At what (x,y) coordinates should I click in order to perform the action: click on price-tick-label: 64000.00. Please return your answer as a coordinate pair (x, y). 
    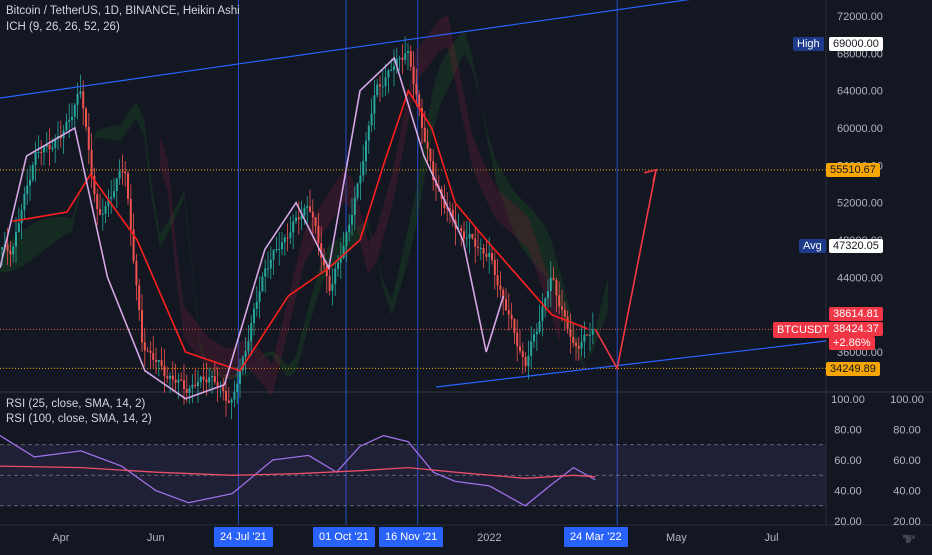
    Looking at the image, I should click on (860, 92).